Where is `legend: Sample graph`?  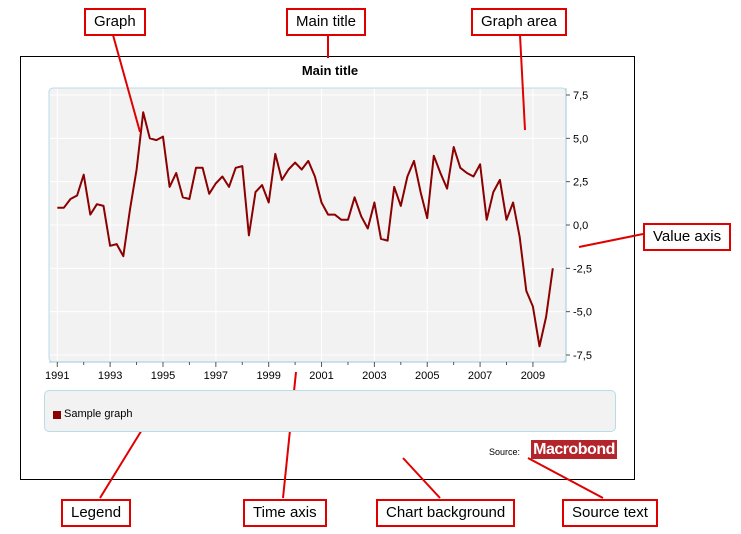 legend: Sample graph is located at coordinates (330, 411).